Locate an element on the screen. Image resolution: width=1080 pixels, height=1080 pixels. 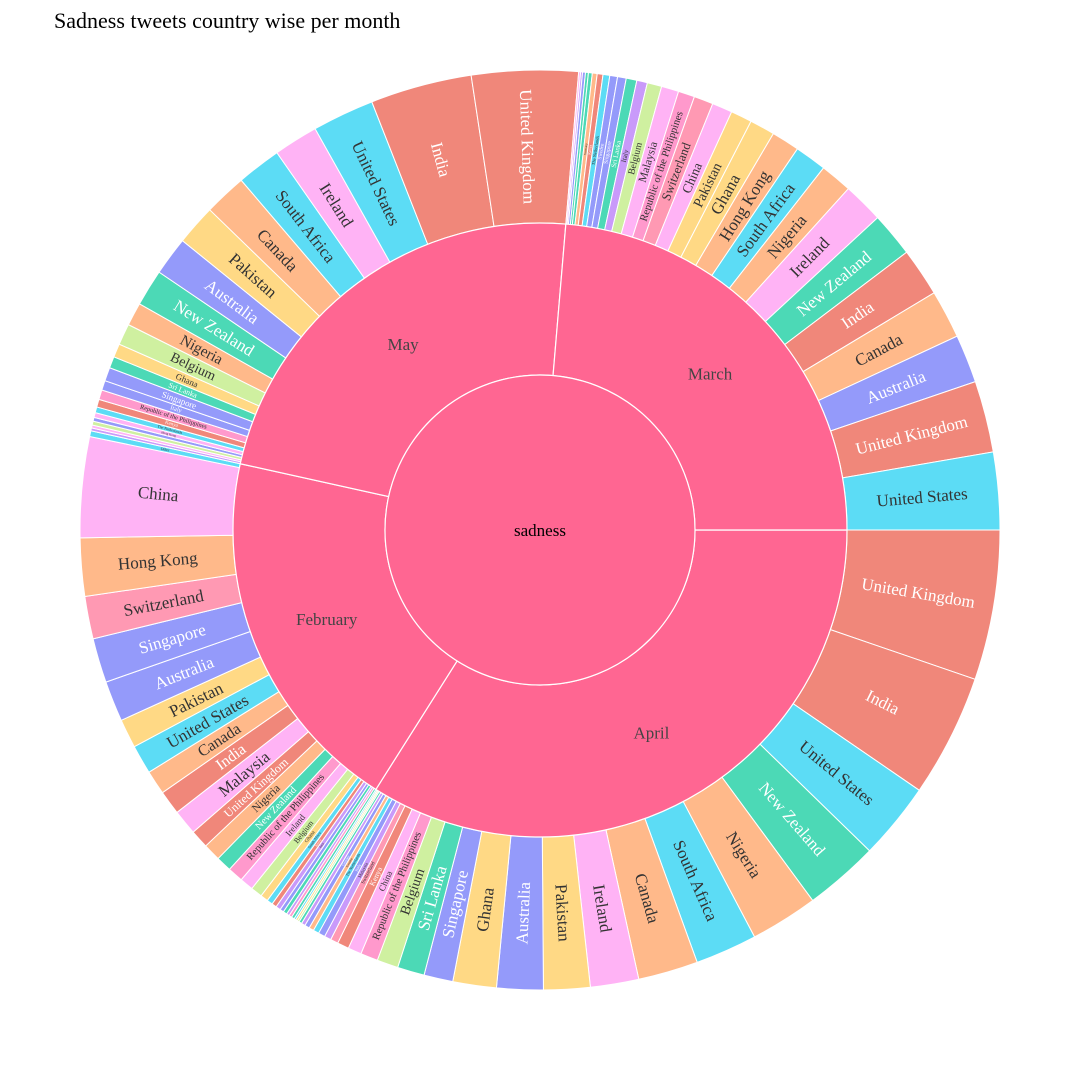
month-label-march: March is located at coordinates (710, 374).